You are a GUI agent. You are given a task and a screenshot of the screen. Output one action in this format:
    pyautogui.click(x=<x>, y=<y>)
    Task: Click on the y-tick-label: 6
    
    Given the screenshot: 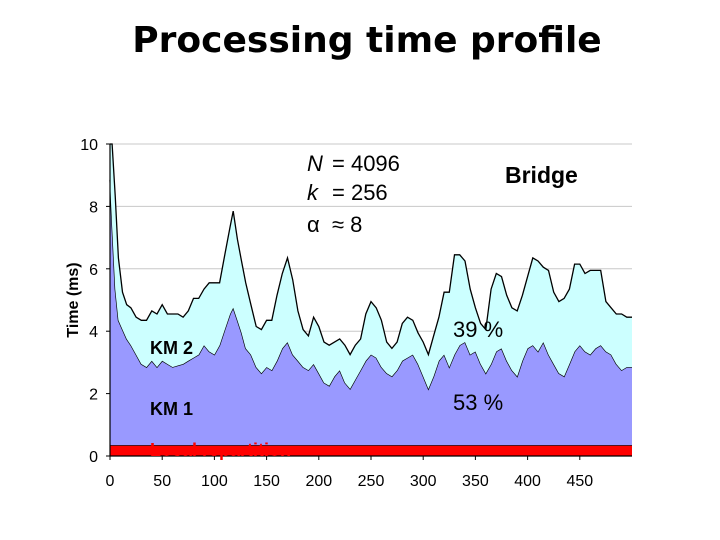 What is the action you would take?
    pyautogui.click(x=93, y=270)
    